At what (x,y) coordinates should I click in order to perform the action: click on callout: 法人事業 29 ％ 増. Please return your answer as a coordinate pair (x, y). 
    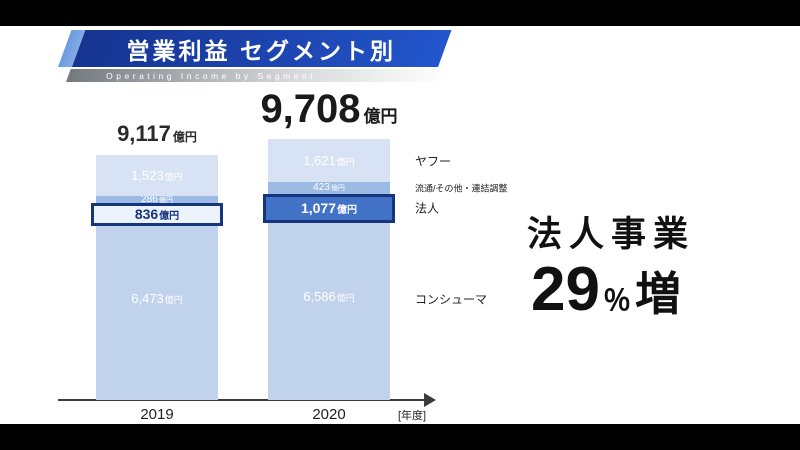
    Looking at the image, I should click on (611, 265).